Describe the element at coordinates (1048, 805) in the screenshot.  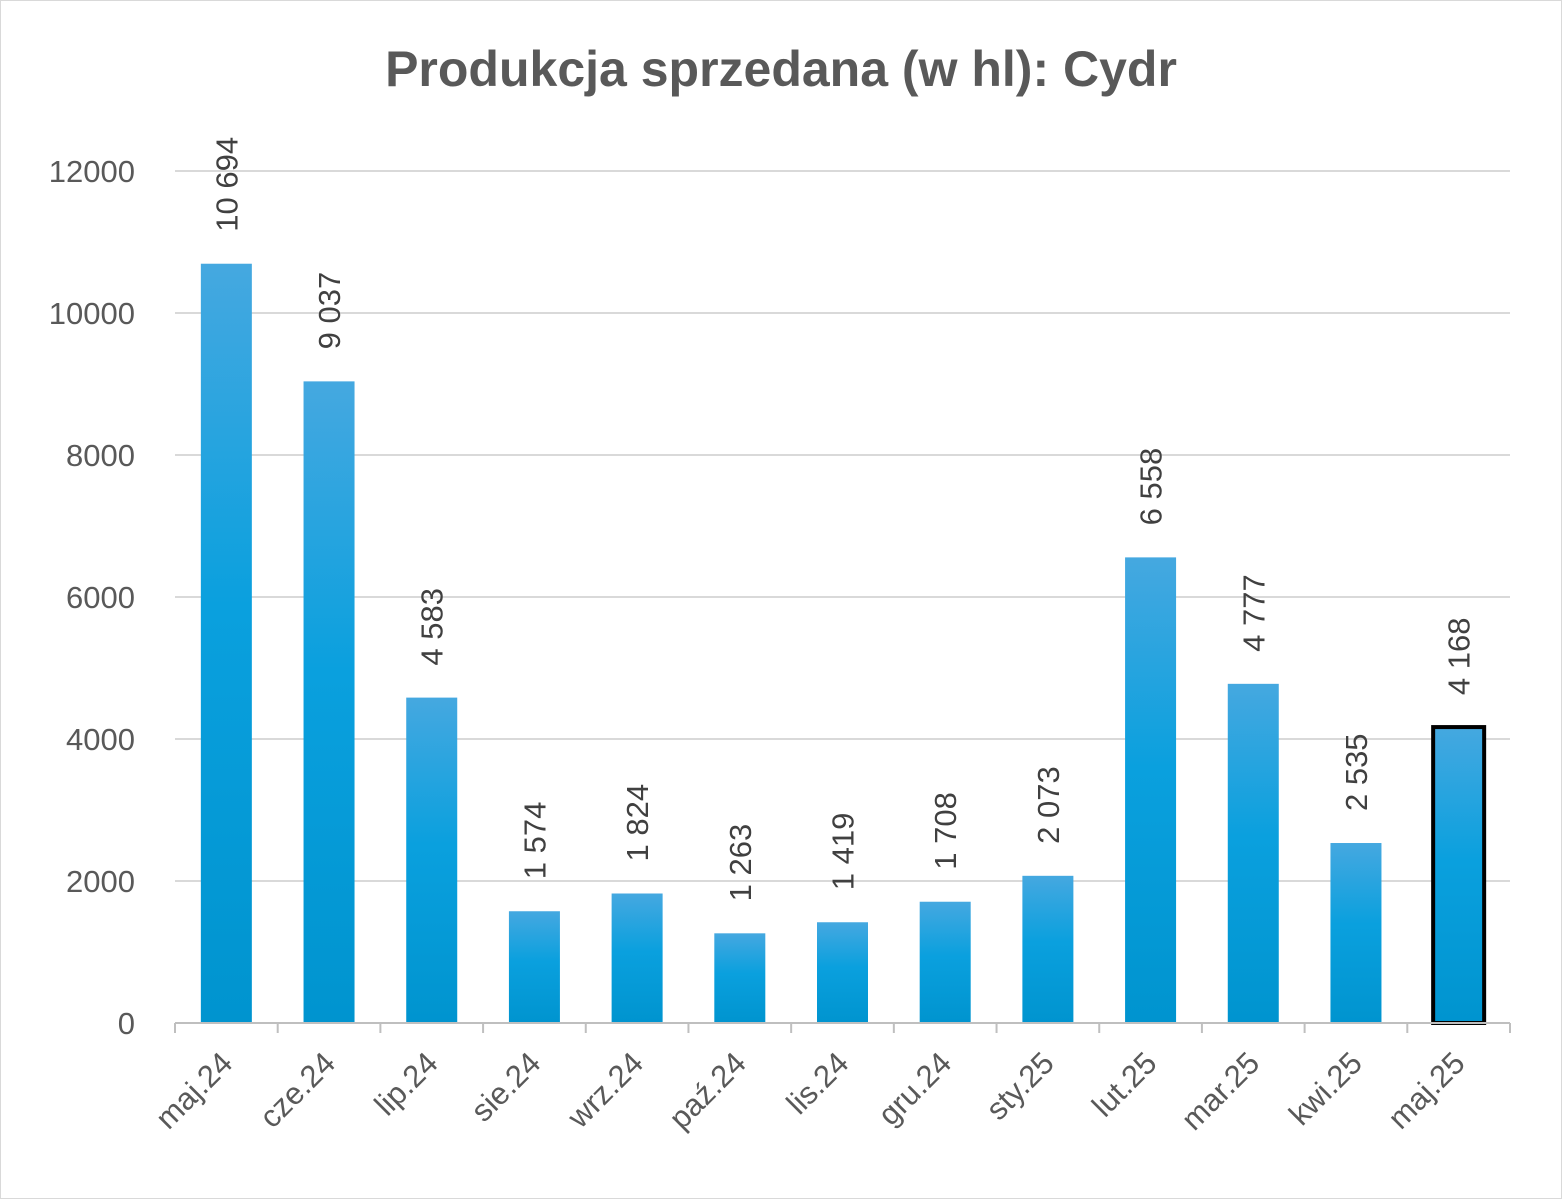
I see `data-label: 2 073` at that location.